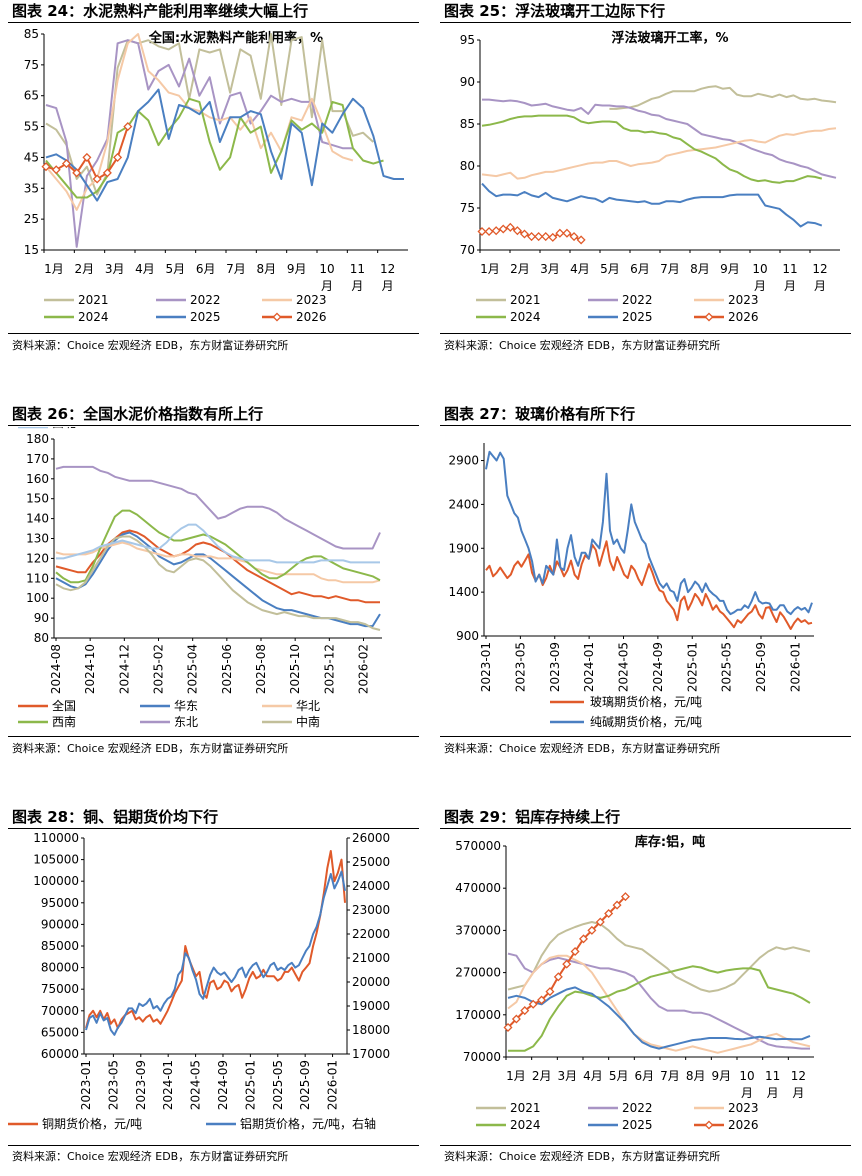 The width and height of the screenshot is (862, 1176). Describe the element at coordinates (550, 269) in the screenshot. I see `x-tick-label: 3月` at that location.